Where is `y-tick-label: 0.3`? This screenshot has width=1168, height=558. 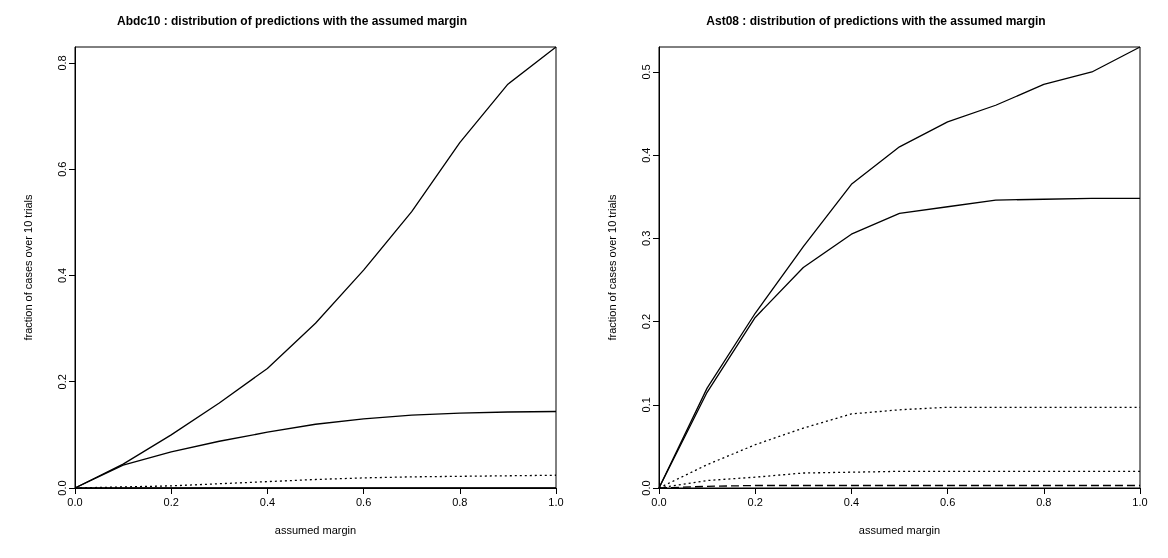 y-tick-label: 0.3 is located at coordinates (645, 238).